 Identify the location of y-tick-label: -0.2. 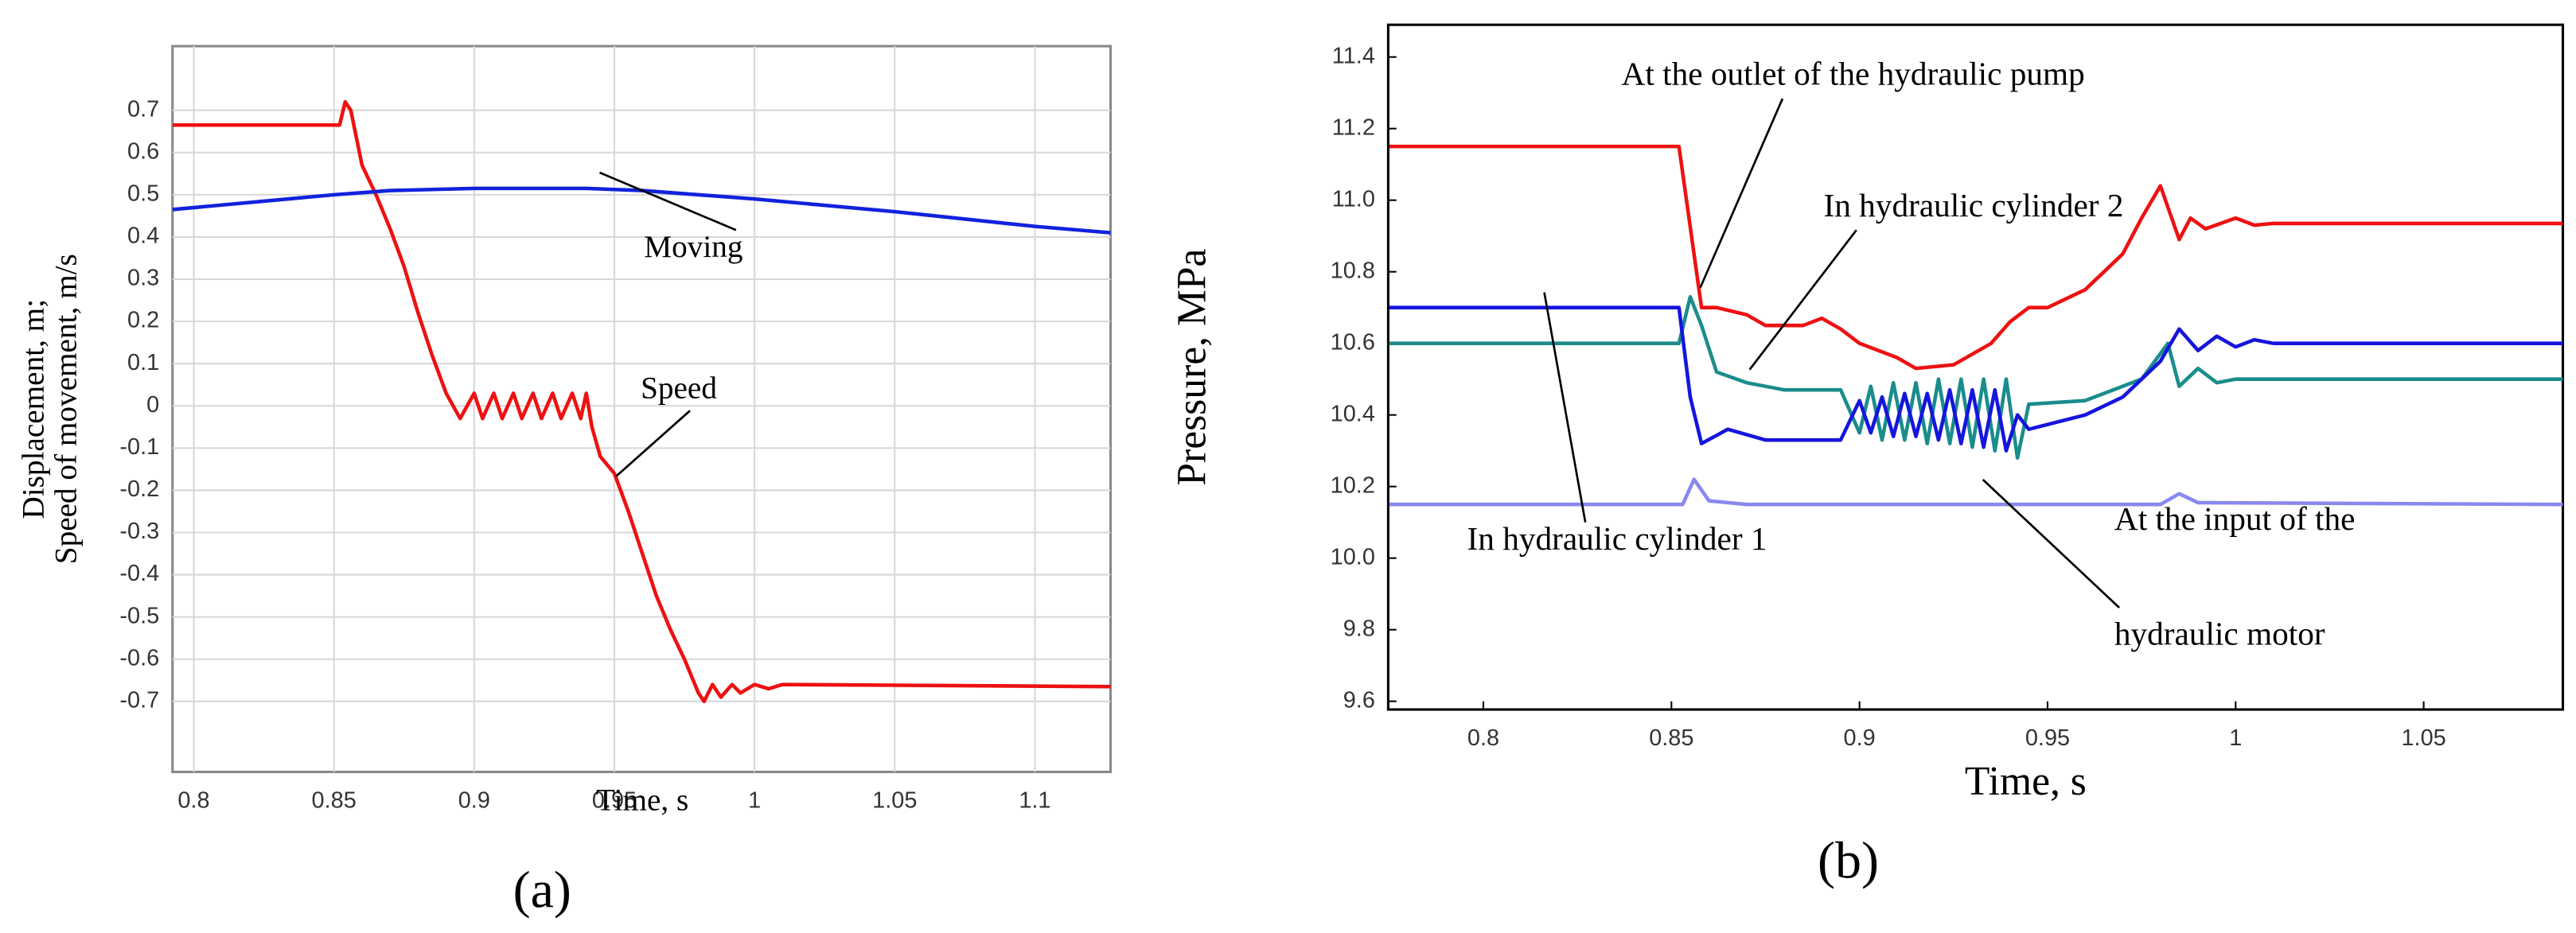
(139, 489).